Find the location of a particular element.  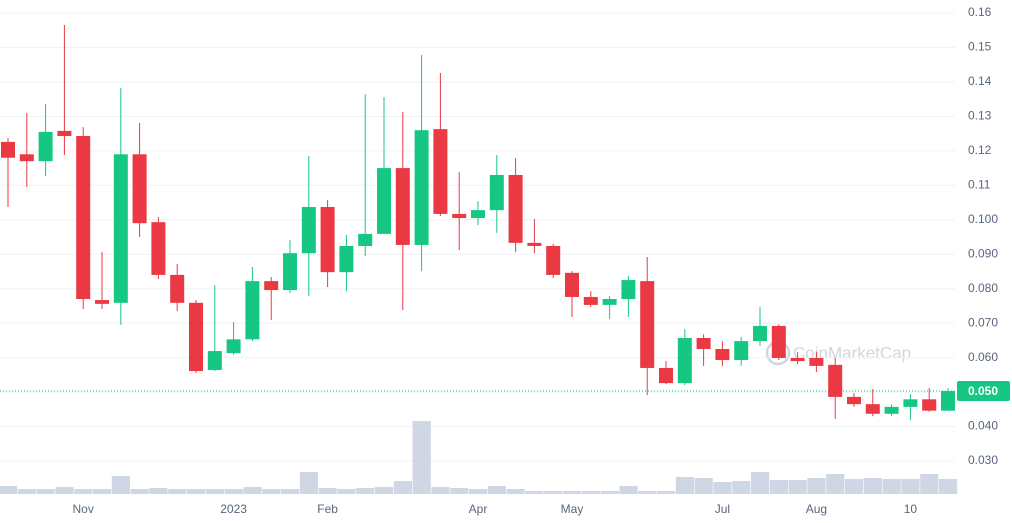

y-tick-label: 0.060 is located at coordinates (983, 357).